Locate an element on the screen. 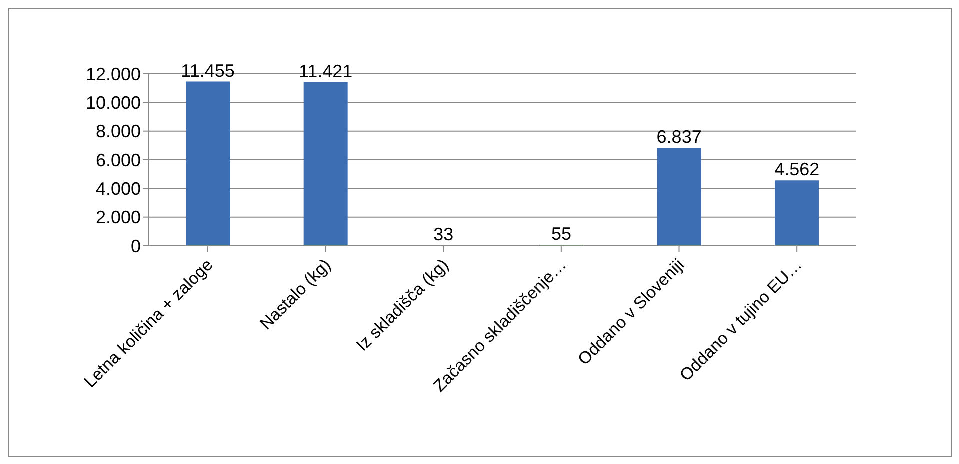 Image resolution: width=959 pixels, height=464 pixels. y-tick-label: 4.000 is located at coordinates (118, 189).